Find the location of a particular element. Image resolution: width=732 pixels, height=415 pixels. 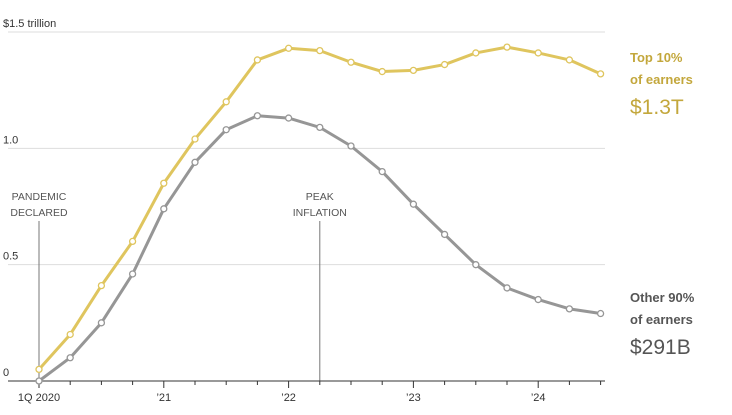

y-tick-label-0: 0 is located at coordinates (6, 373).